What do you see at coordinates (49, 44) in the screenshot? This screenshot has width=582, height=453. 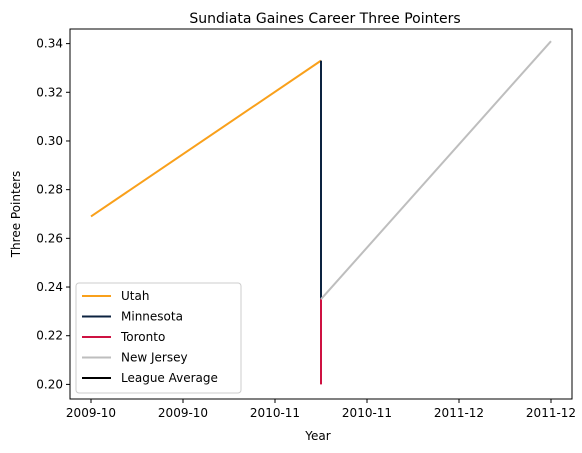 I see `y-tick-label: 0.34` at bounding box center [49, 44].